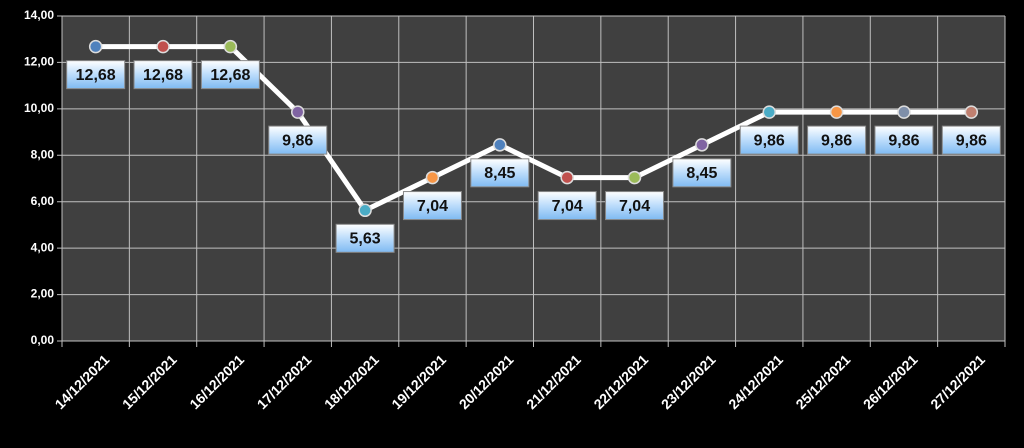 Image resolution: width=1024 pixels, height=448 pixels. What do you see at coordinates (553, 381) in the screenshot?
I see `x-tick-label: 21/12/2021` at bounding box center [553, 381].